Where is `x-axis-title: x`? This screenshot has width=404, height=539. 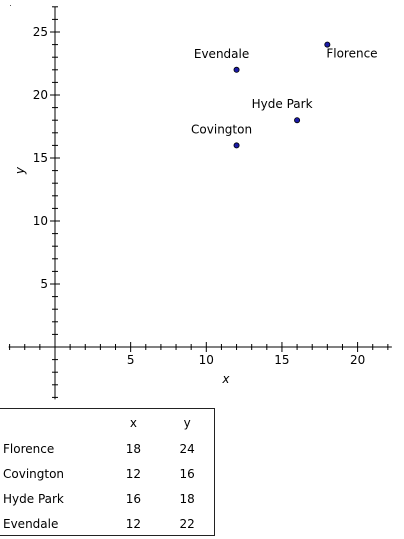 x-axis-title: x is located at coordinates (225, 379).